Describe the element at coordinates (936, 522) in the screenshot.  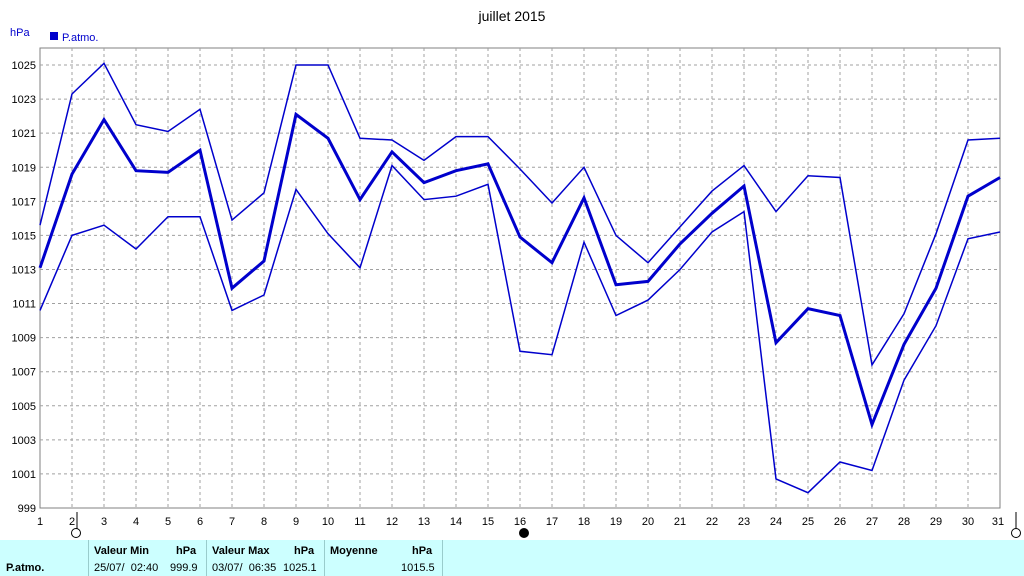
I see `x-tick-label: 29` at that location.